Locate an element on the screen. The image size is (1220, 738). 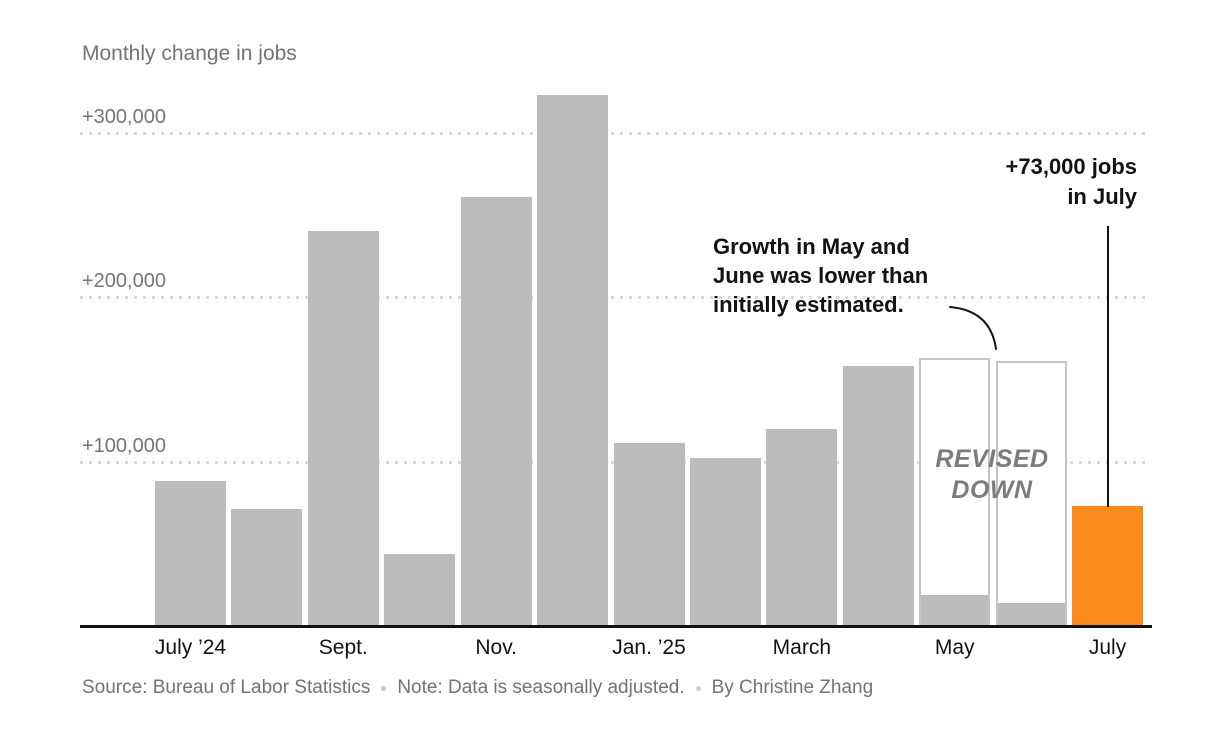
y-axis-tick-label-300000: +300,000 is located at coordinates (124, 116).